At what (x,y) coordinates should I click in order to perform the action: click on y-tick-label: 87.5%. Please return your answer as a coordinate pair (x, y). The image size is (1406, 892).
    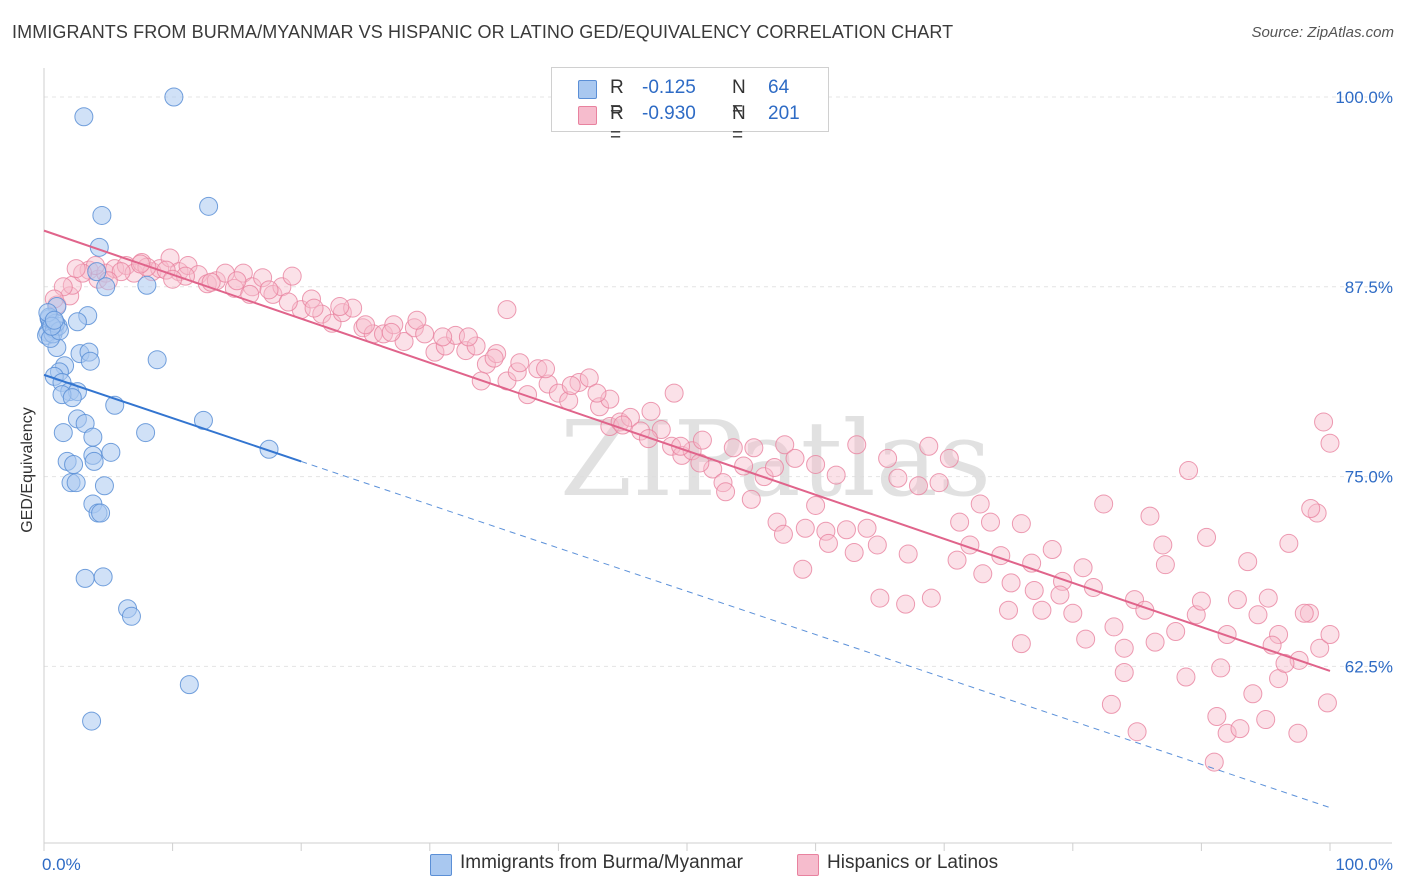
    Looking at the image, I should click on (1369, 287).